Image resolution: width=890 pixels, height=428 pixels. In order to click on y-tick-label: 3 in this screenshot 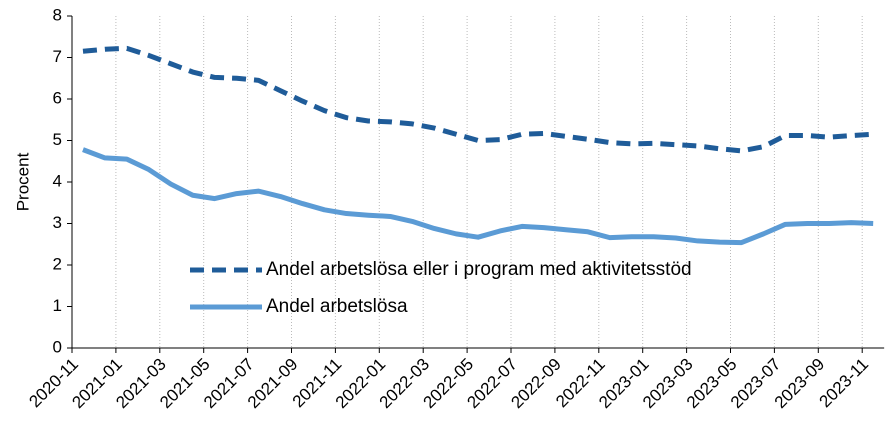, I will do `click(57, 222)`.